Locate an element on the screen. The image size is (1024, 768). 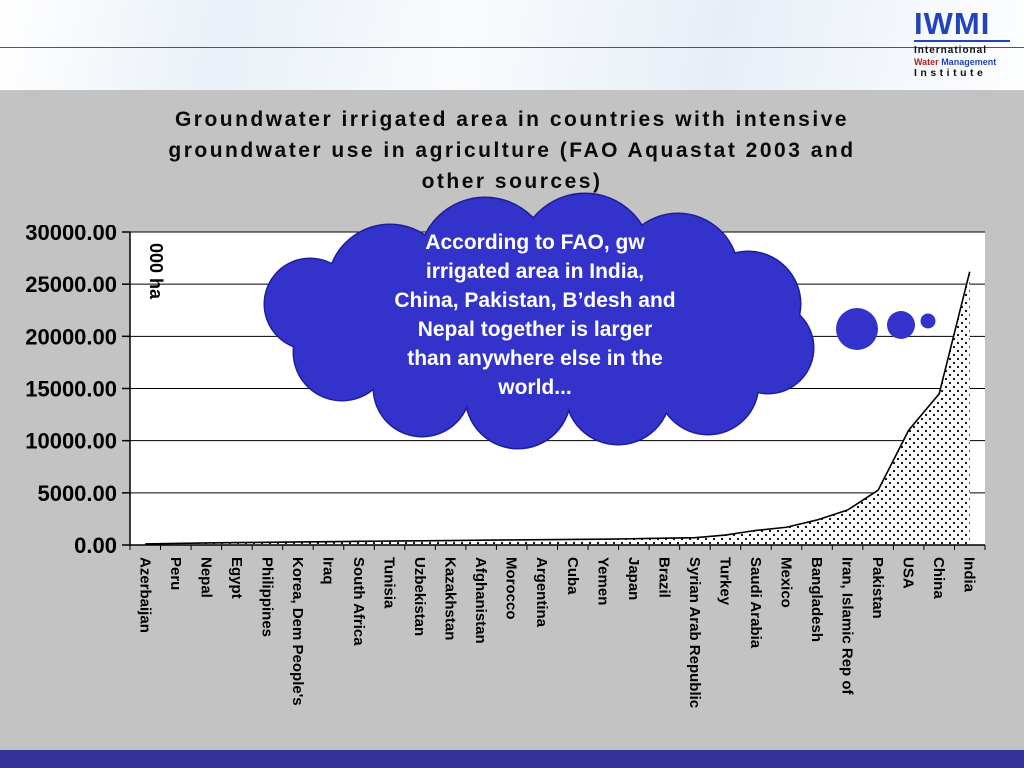
svg-text: Uzbekistan is located at coordinates (419, 596).